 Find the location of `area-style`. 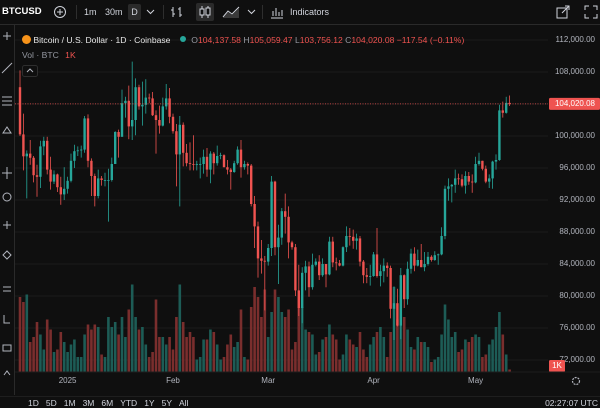

area-style is located at coordinates (231, 12).